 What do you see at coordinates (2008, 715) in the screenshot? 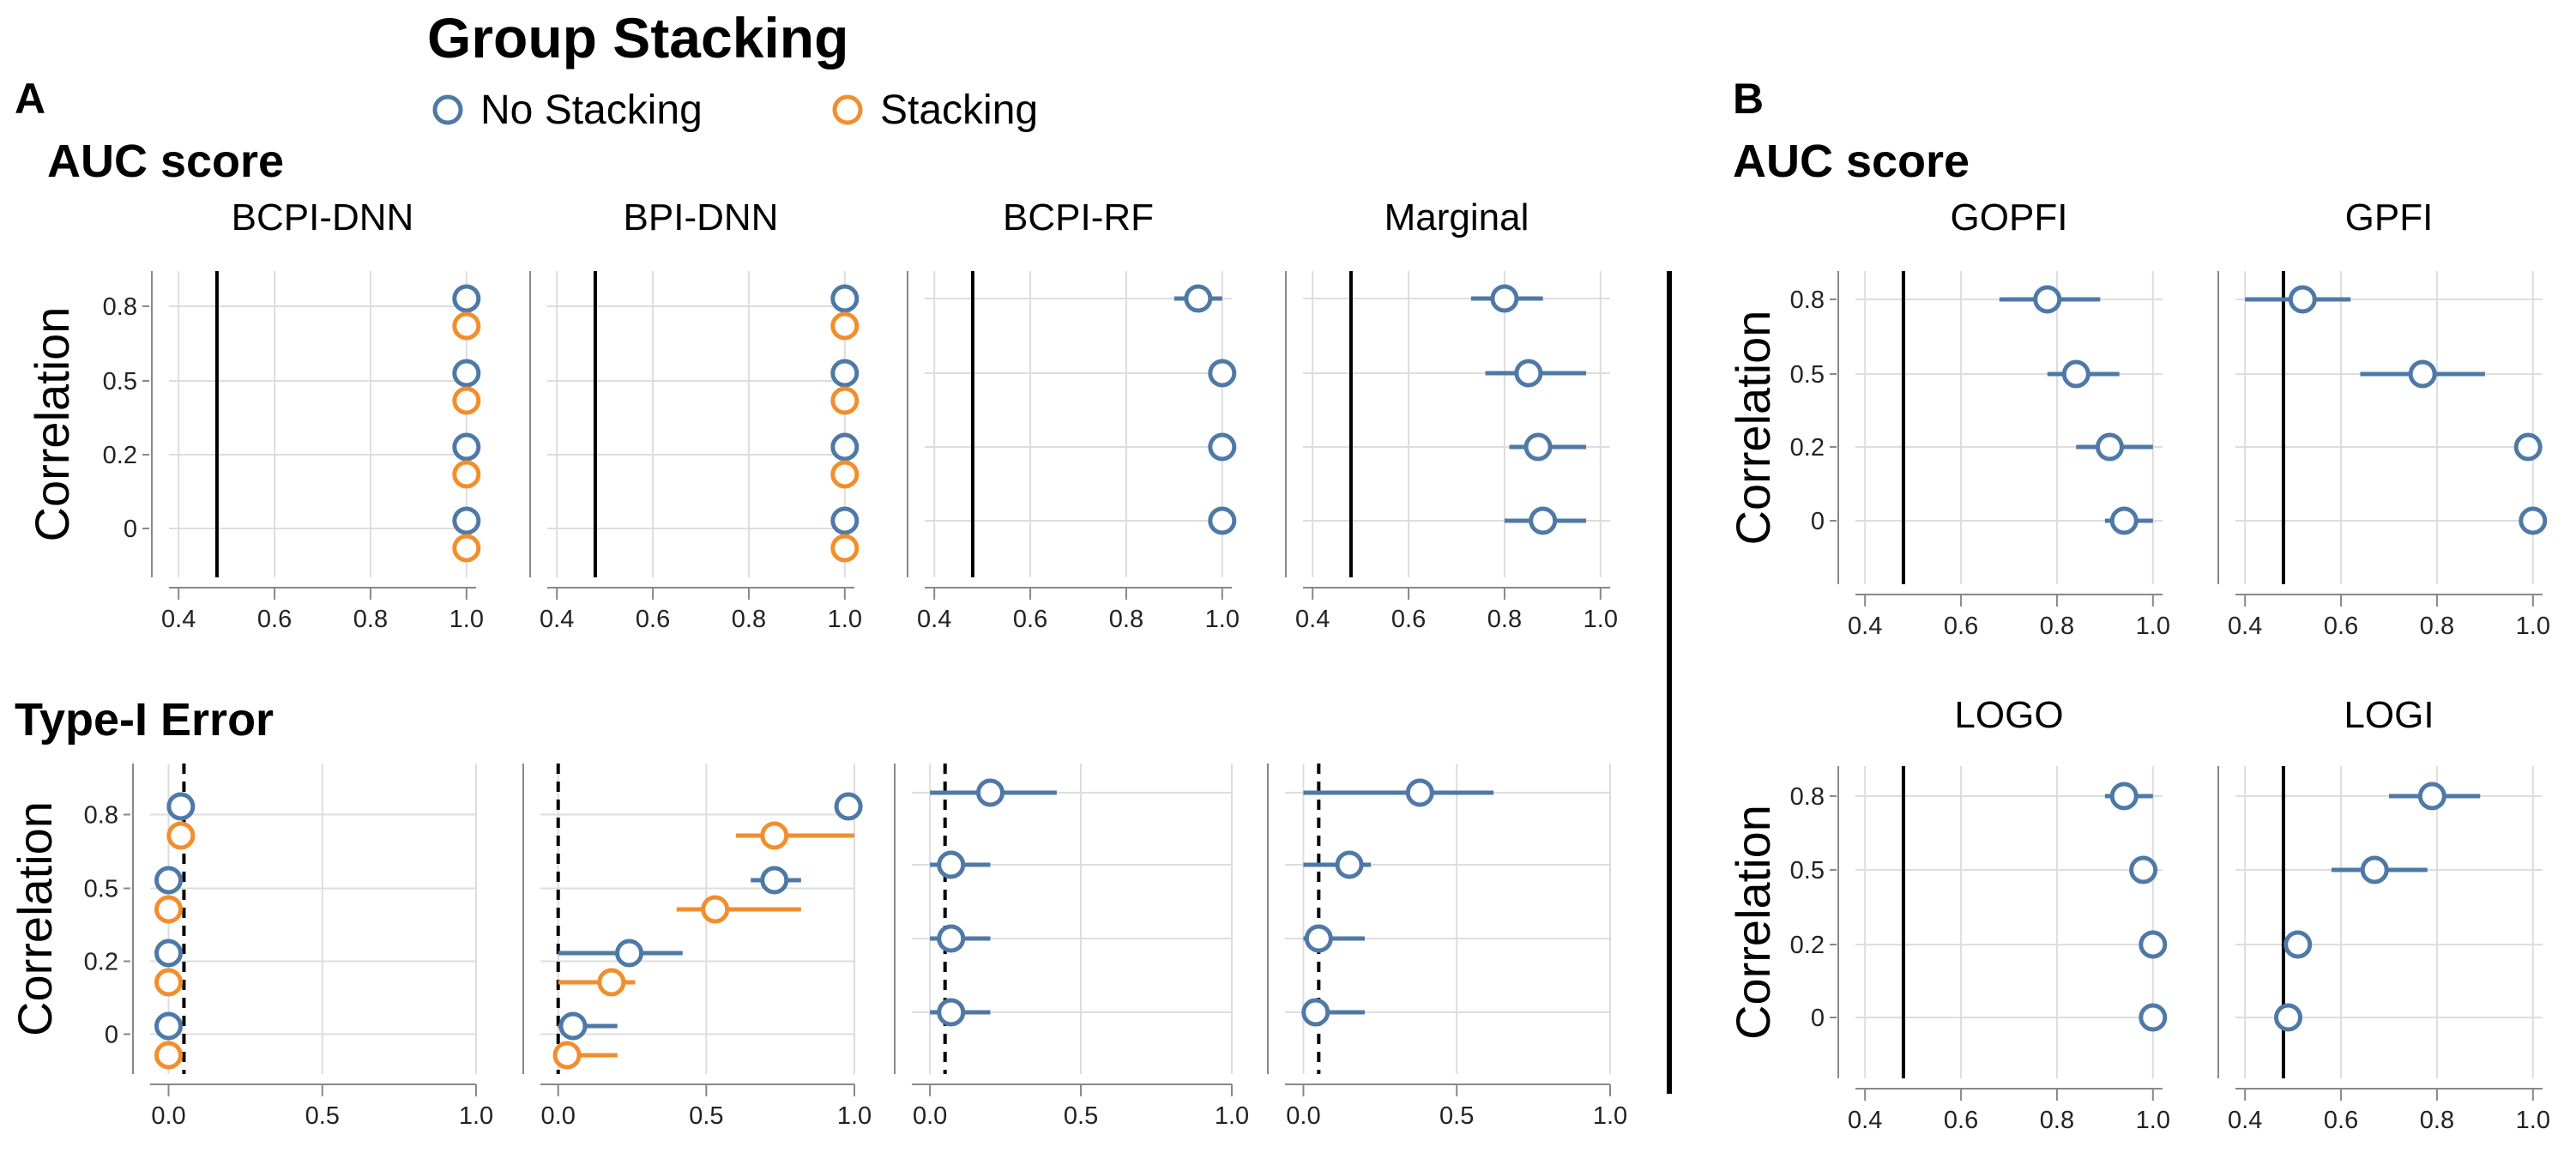
I see `facet-title: LOGO` at bounding box center [2008, 715].